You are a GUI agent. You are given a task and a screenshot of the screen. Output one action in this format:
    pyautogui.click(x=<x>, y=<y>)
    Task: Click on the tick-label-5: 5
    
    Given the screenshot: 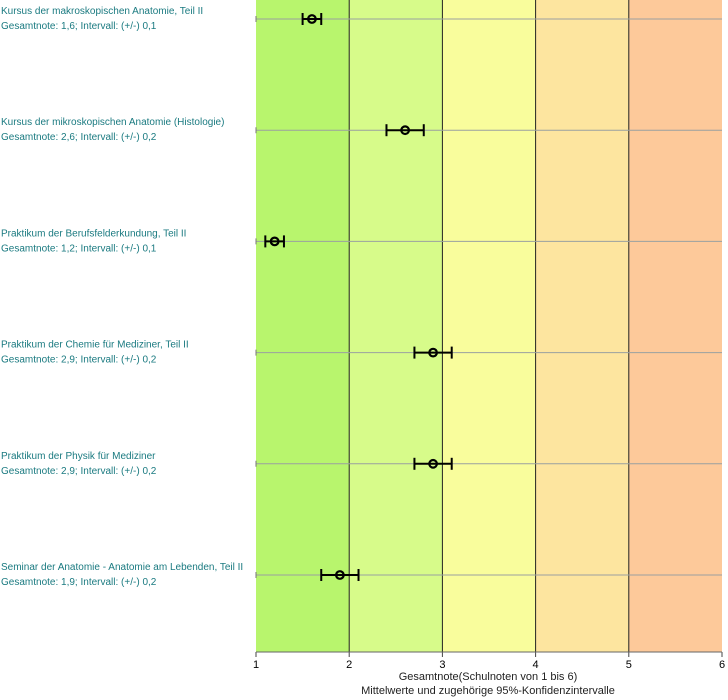 What is the action you would take?
    pyautogui.click(x=629, y=665)
    